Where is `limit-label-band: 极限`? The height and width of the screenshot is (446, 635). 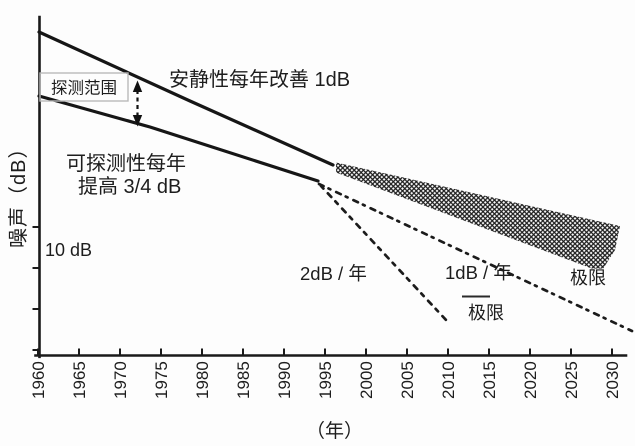
limit-label-band: 极限 is located at coordinates (588, 278).